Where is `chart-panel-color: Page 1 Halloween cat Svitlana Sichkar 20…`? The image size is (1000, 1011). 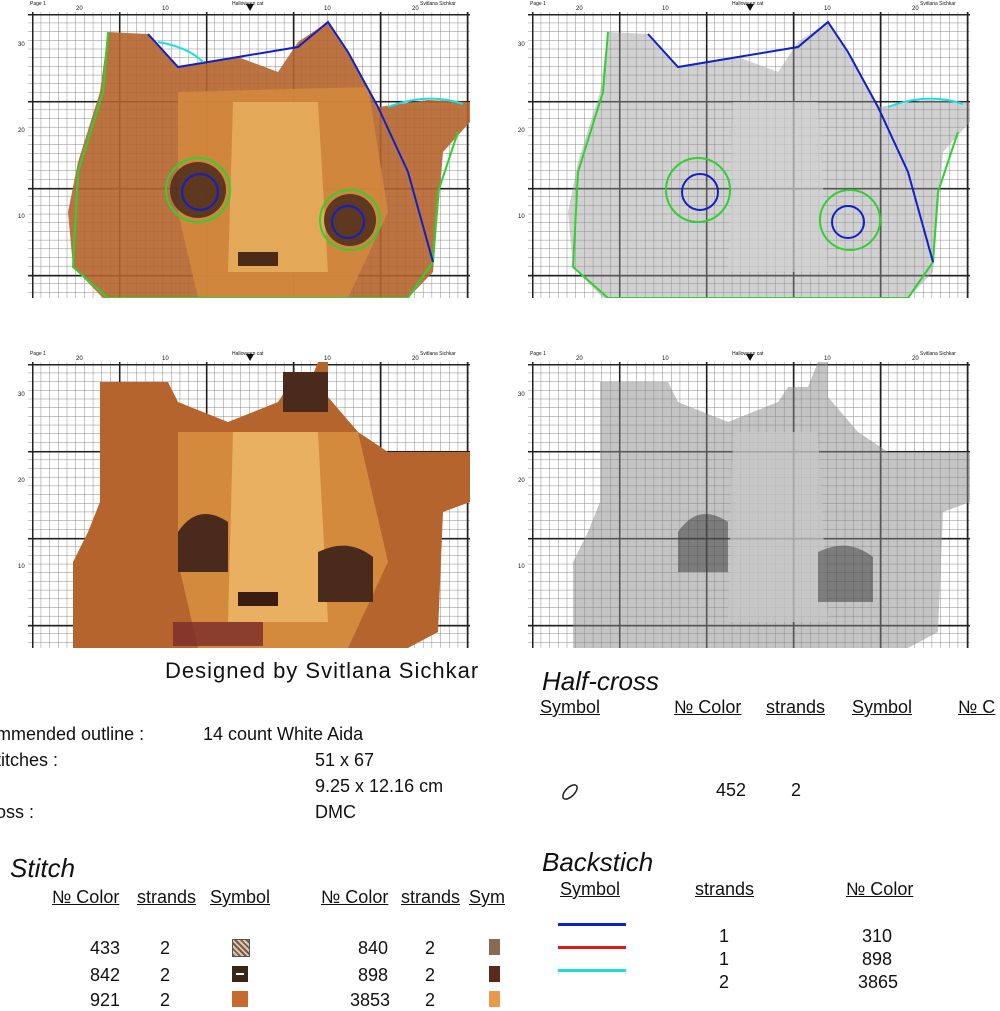
chart-panel-color: Page 1 Halloween cat Svitlana Sichkar 20… is located at coordinates (235, 500).